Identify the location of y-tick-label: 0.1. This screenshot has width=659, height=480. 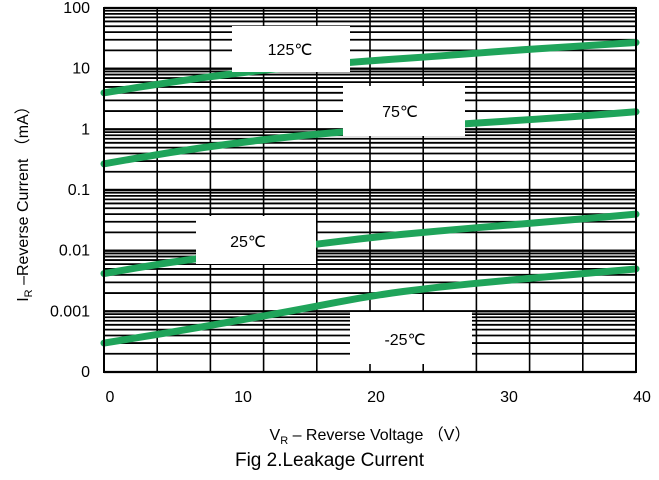
(79, 190).